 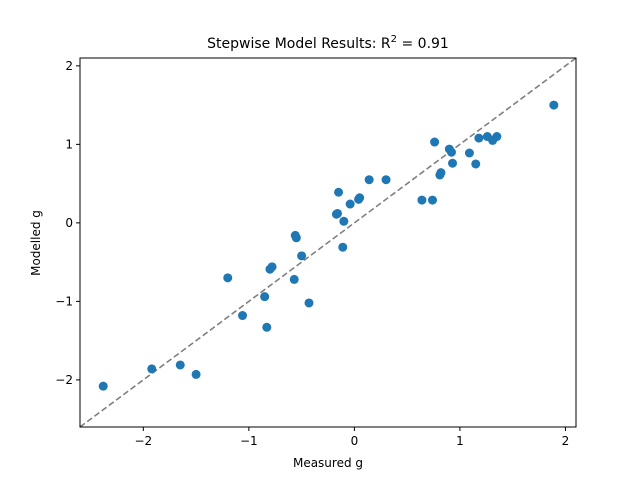 I want to click on y-axis-label: Modelled g, so click(x=36, y=243).